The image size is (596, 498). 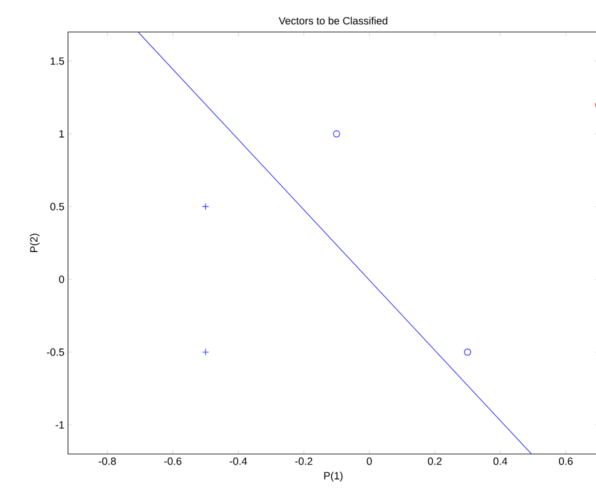 What do you see at coordinates (500, 461) in the screenshot?
I see `x-tick-label: 0.4` at bounding box center [500, 461].